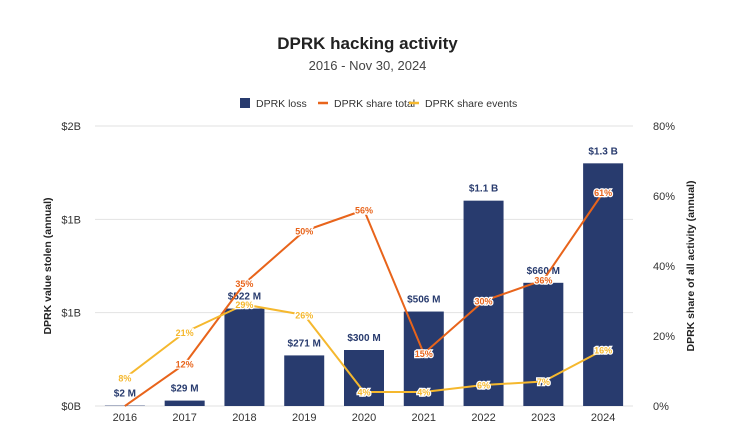  Describe the element at coordinates (602, 151) in the screenshot. I see `bar-value-label: $1.3 B` at that location.